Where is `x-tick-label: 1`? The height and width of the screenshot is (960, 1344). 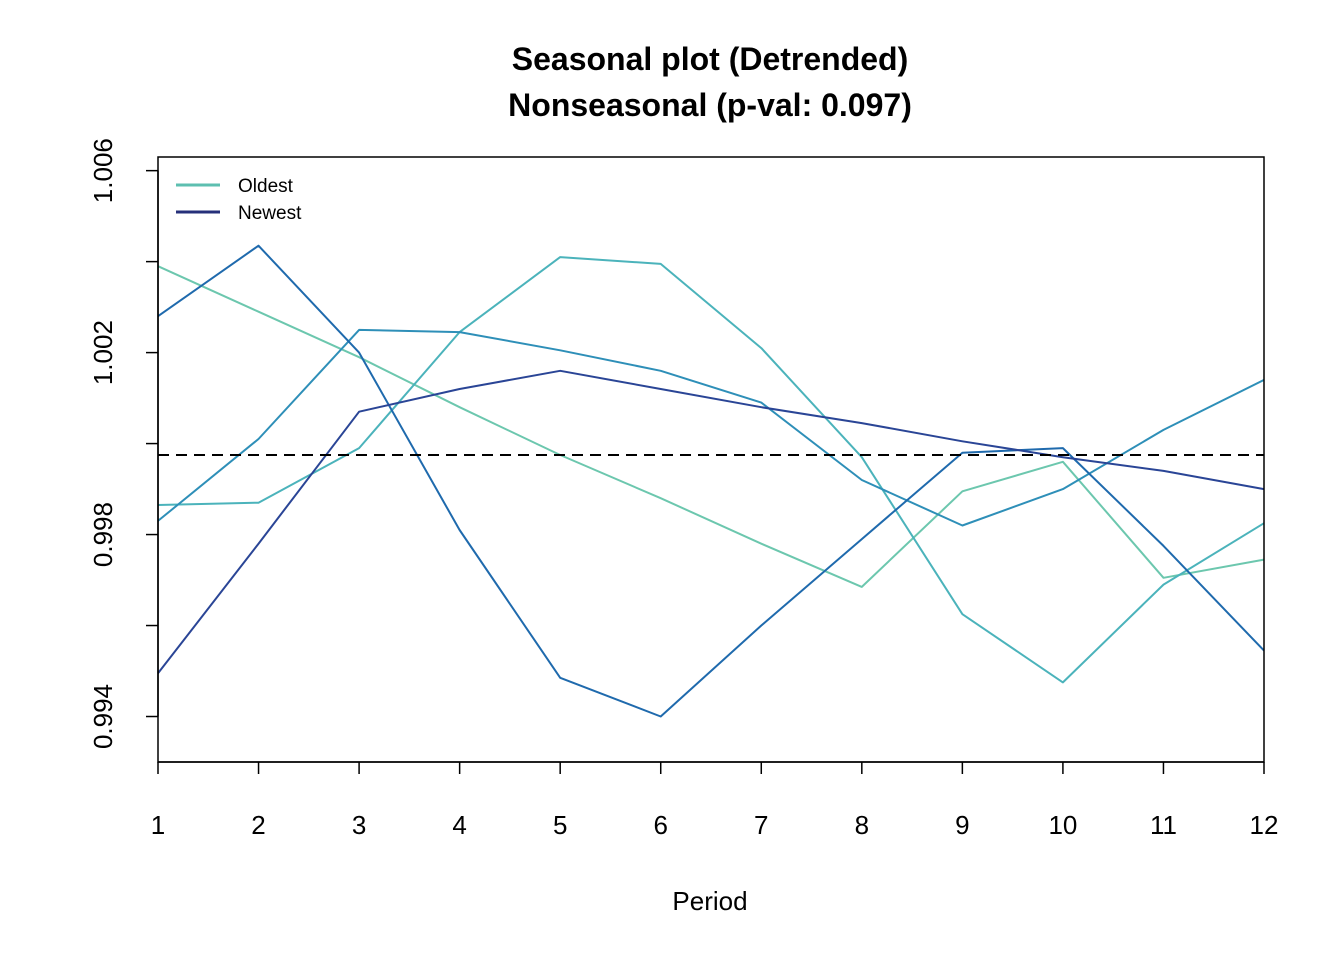 x-tick-label: 1 is located at coordinates (158, 825).